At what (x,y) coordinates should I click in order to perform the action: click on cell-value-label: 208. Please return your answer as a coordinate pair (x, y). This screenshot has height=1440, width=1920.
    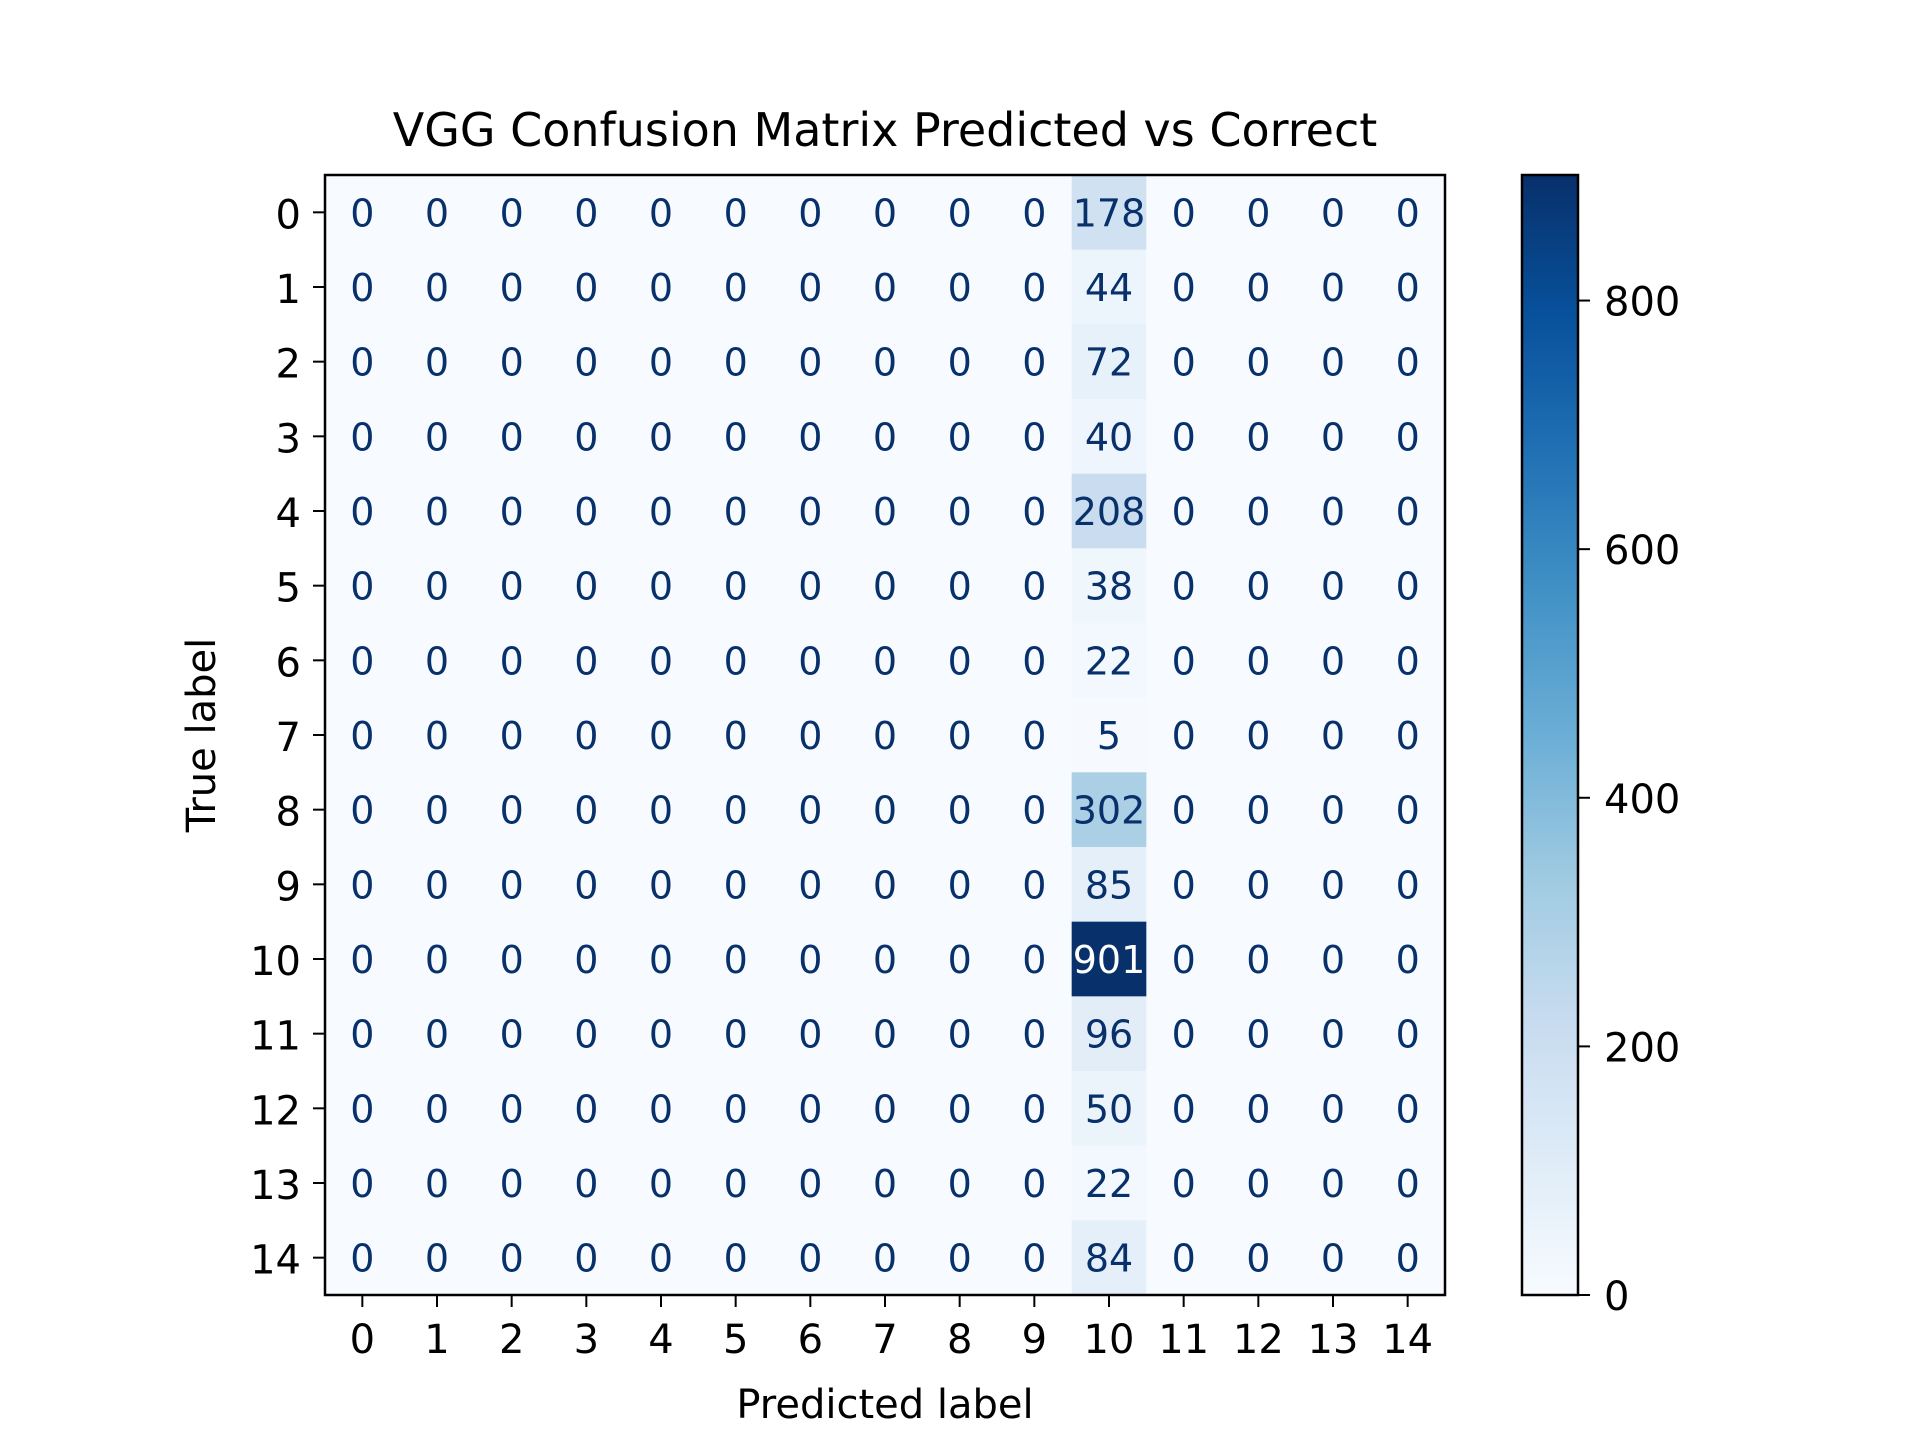
    Looking at the image, I should click on (1109, 512).